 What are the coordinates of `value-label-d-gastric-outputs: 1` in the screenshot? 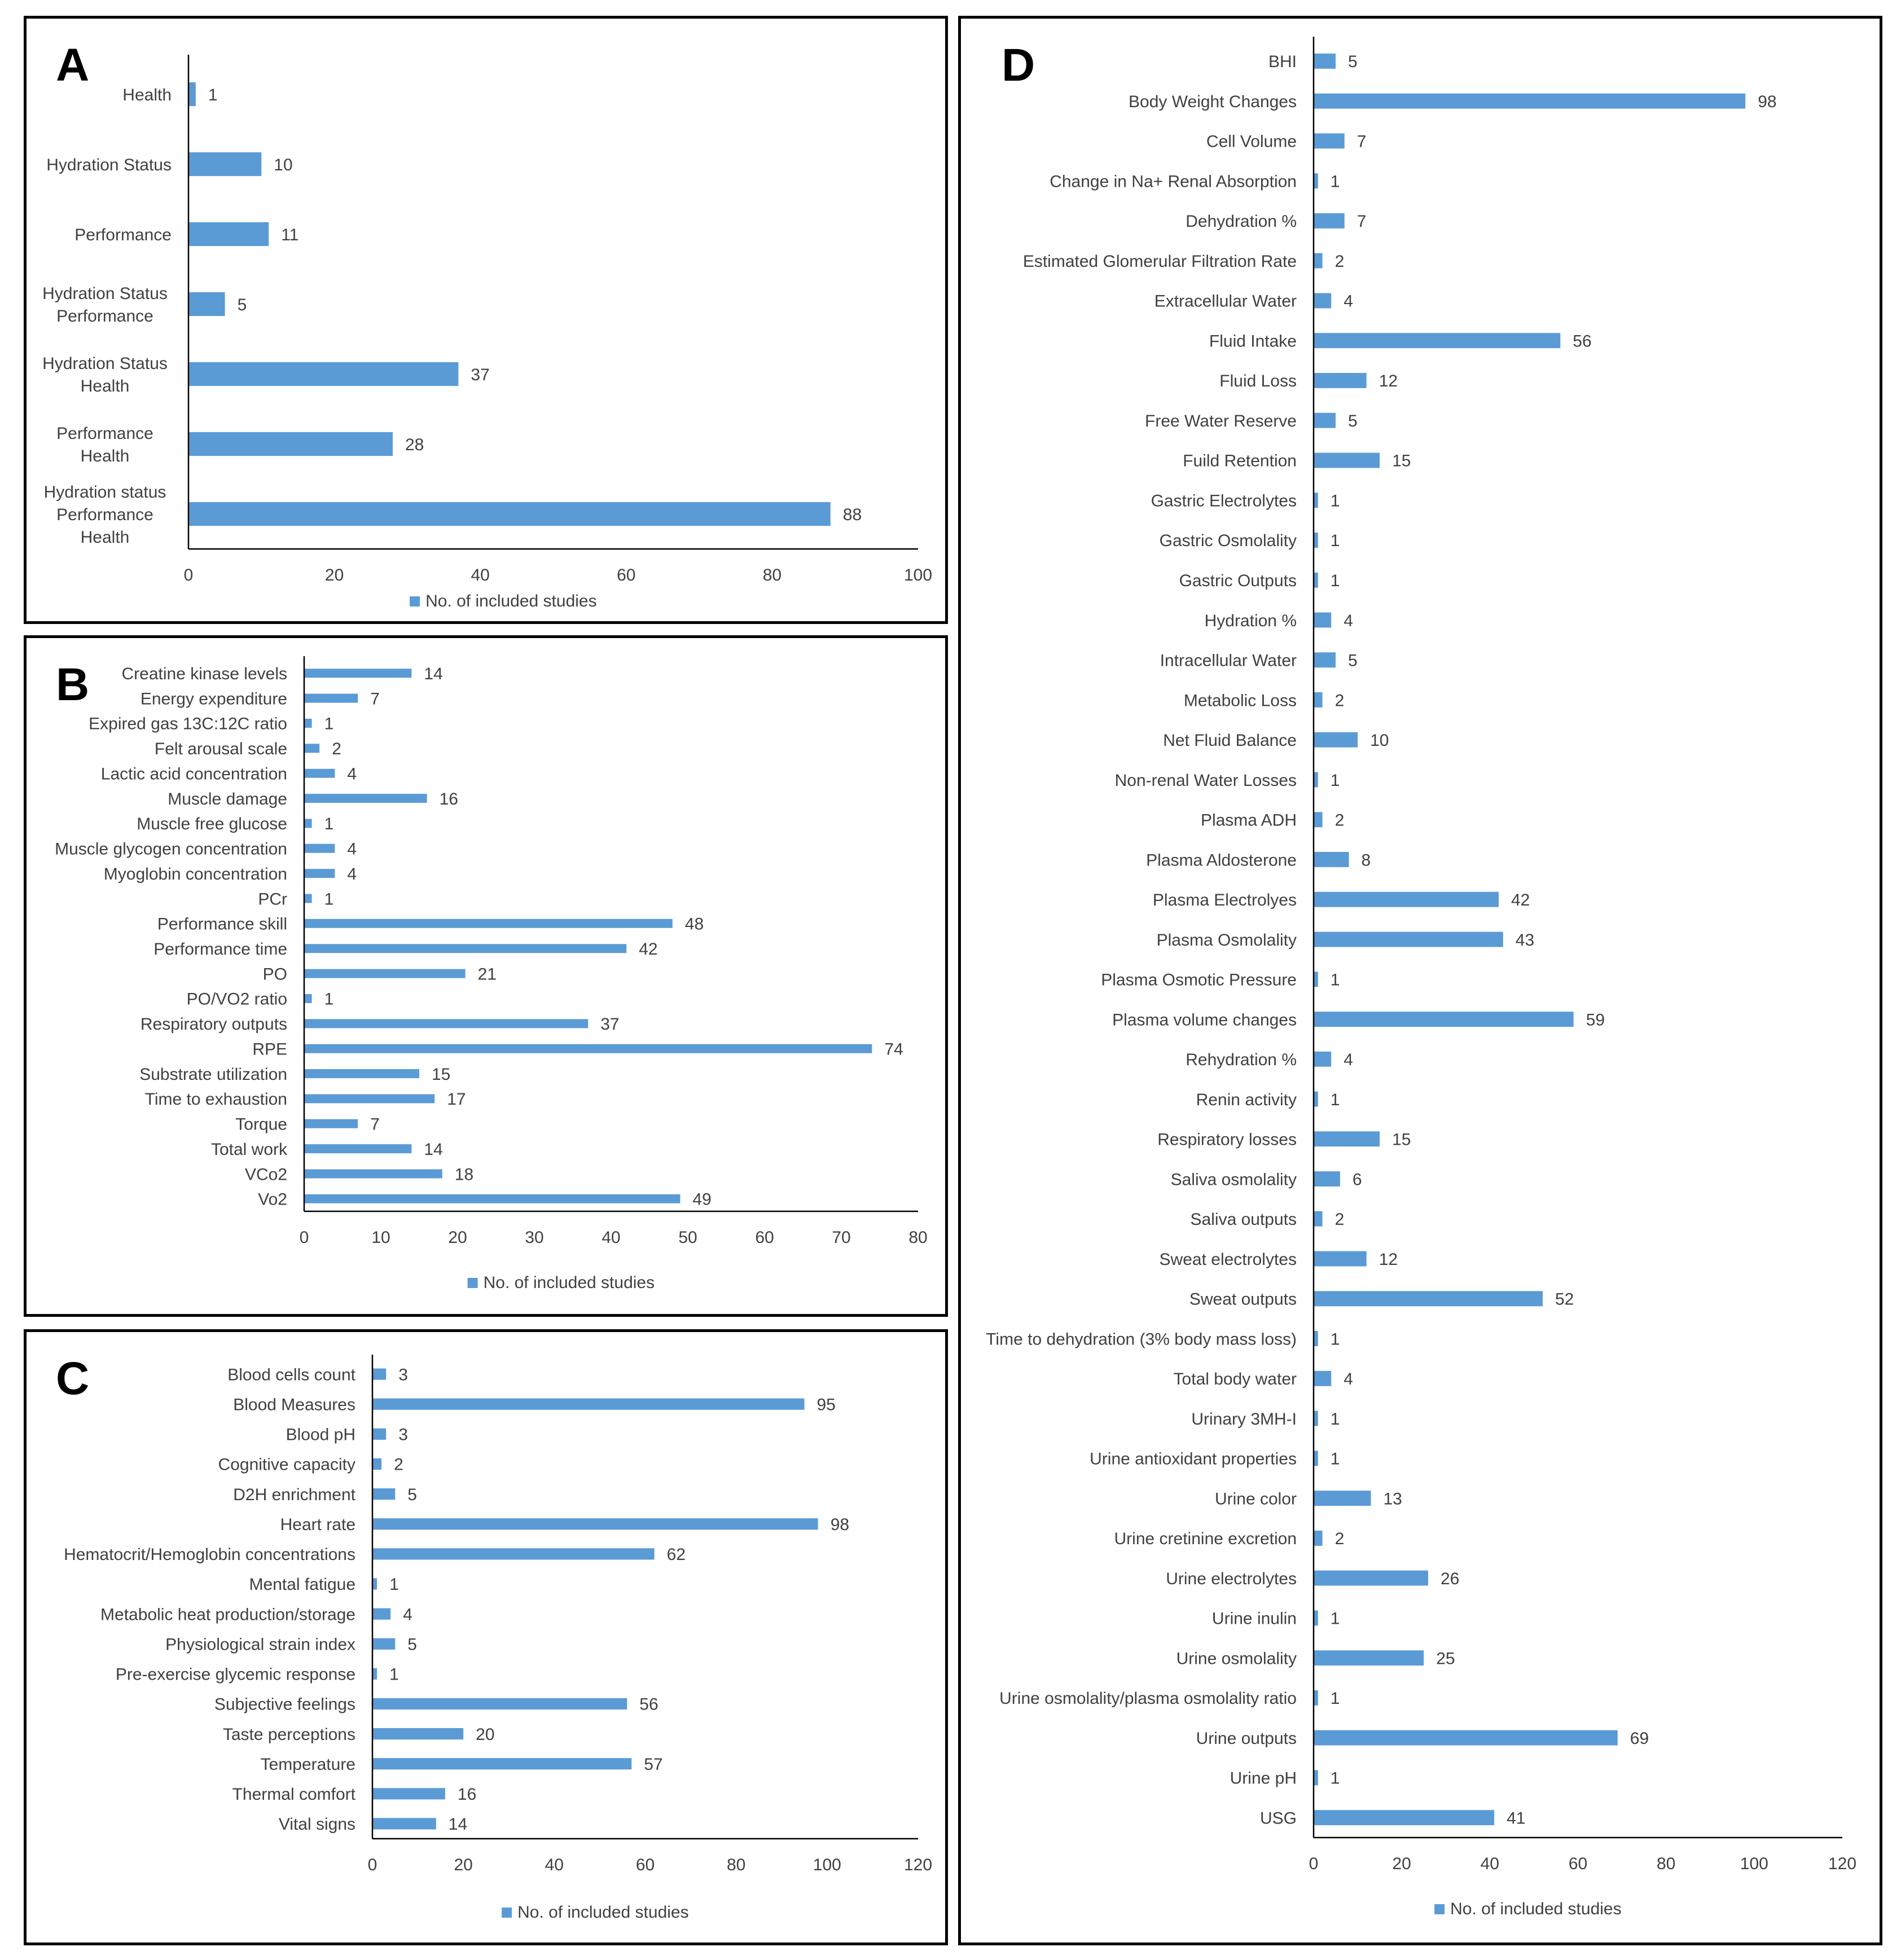 It's located at (1336, 581).